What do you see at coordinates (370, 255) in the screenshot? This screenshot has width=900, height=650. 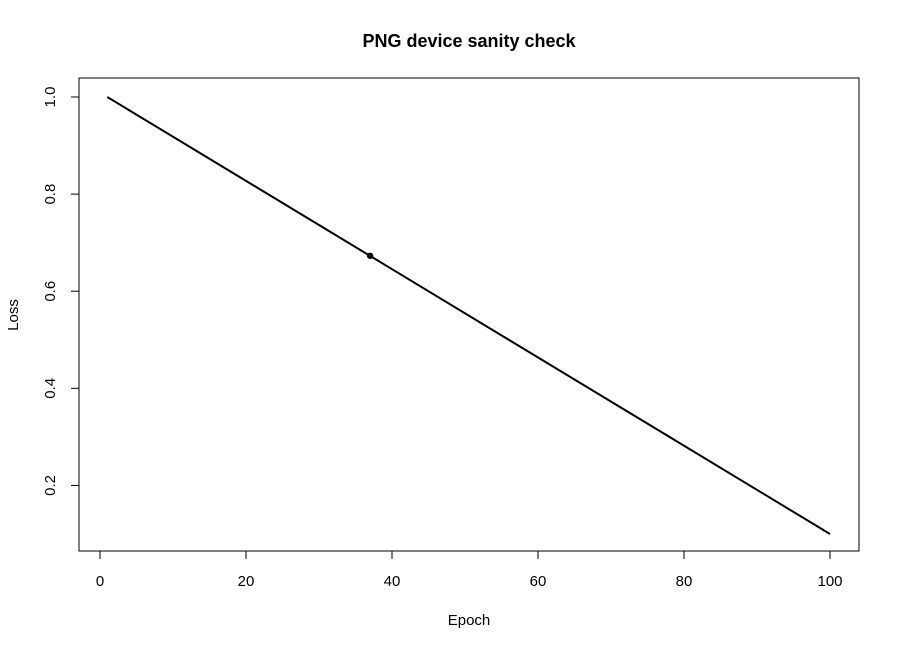 I see `data-point` at bounding box center [370, 255].